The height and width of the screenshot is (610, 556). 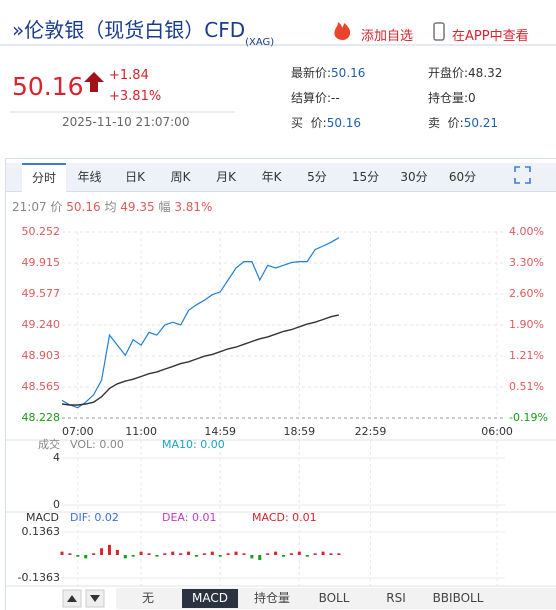 What do you see at coordinates (97, 444) in the screenshot?
I see `volume-vol: VOL: 0.00` at bounding box center [97, 444].